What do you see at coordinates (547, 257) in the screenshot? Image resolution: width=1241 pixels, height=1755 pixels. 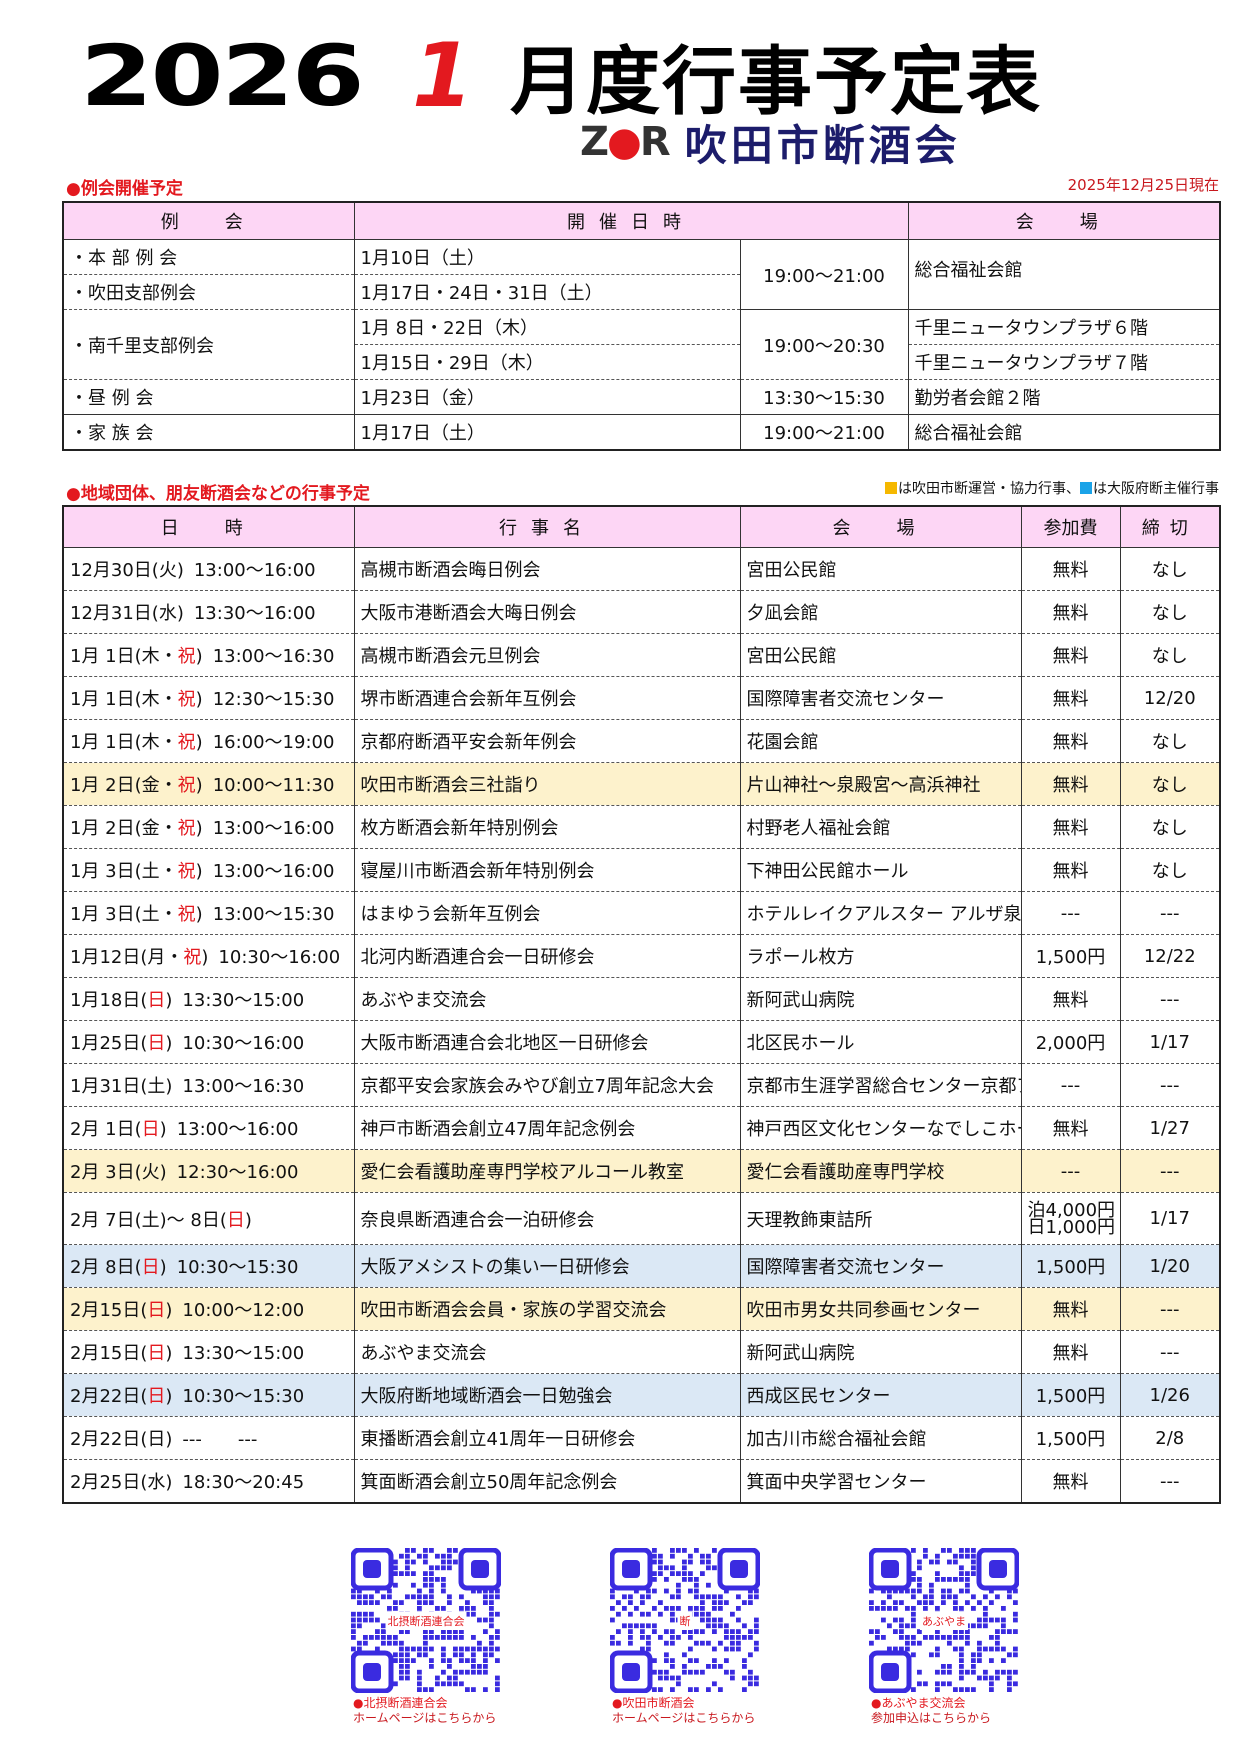 I see `meeting-date: 1月10日（土）` at bounding box center [547, 257].